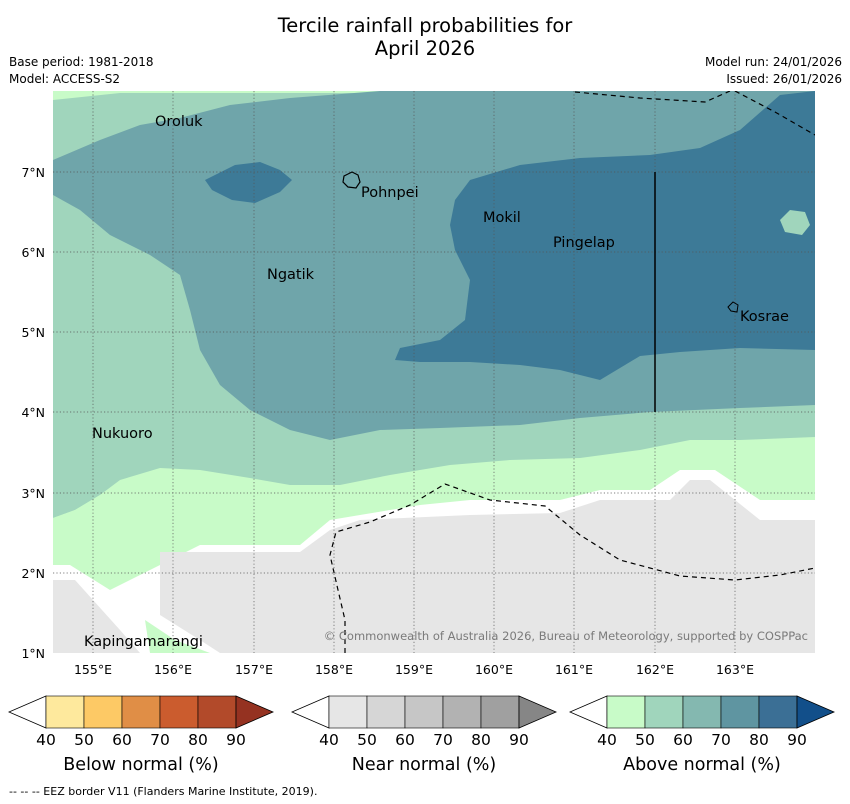  Describe the element at coordinates (702, 765) in the screenshot. I see `legend-label: Above normal (%)` at that location.